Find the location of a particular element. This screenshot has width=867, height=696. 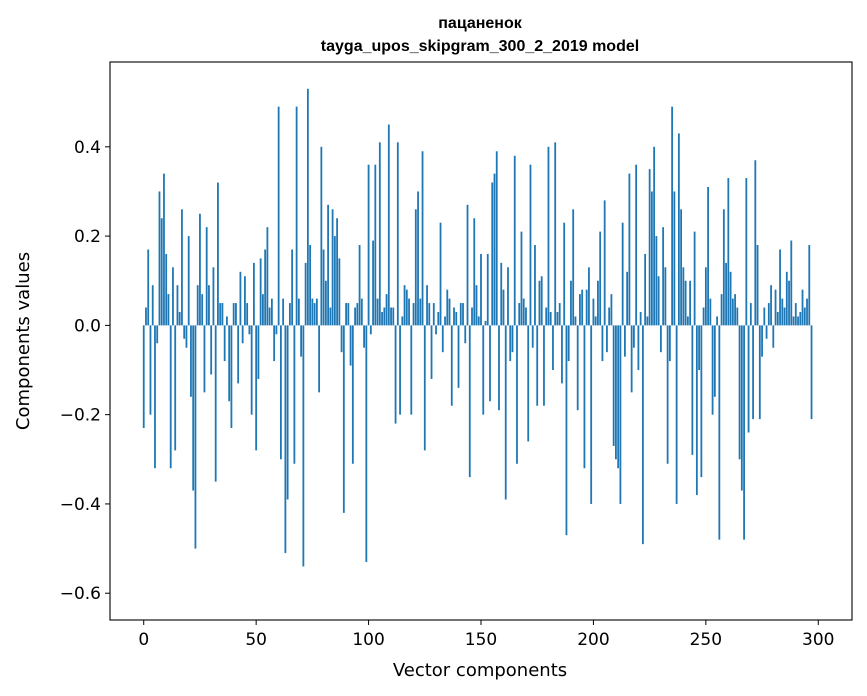

y-tick-label: −0.6 is located at coordinates (80, 594).